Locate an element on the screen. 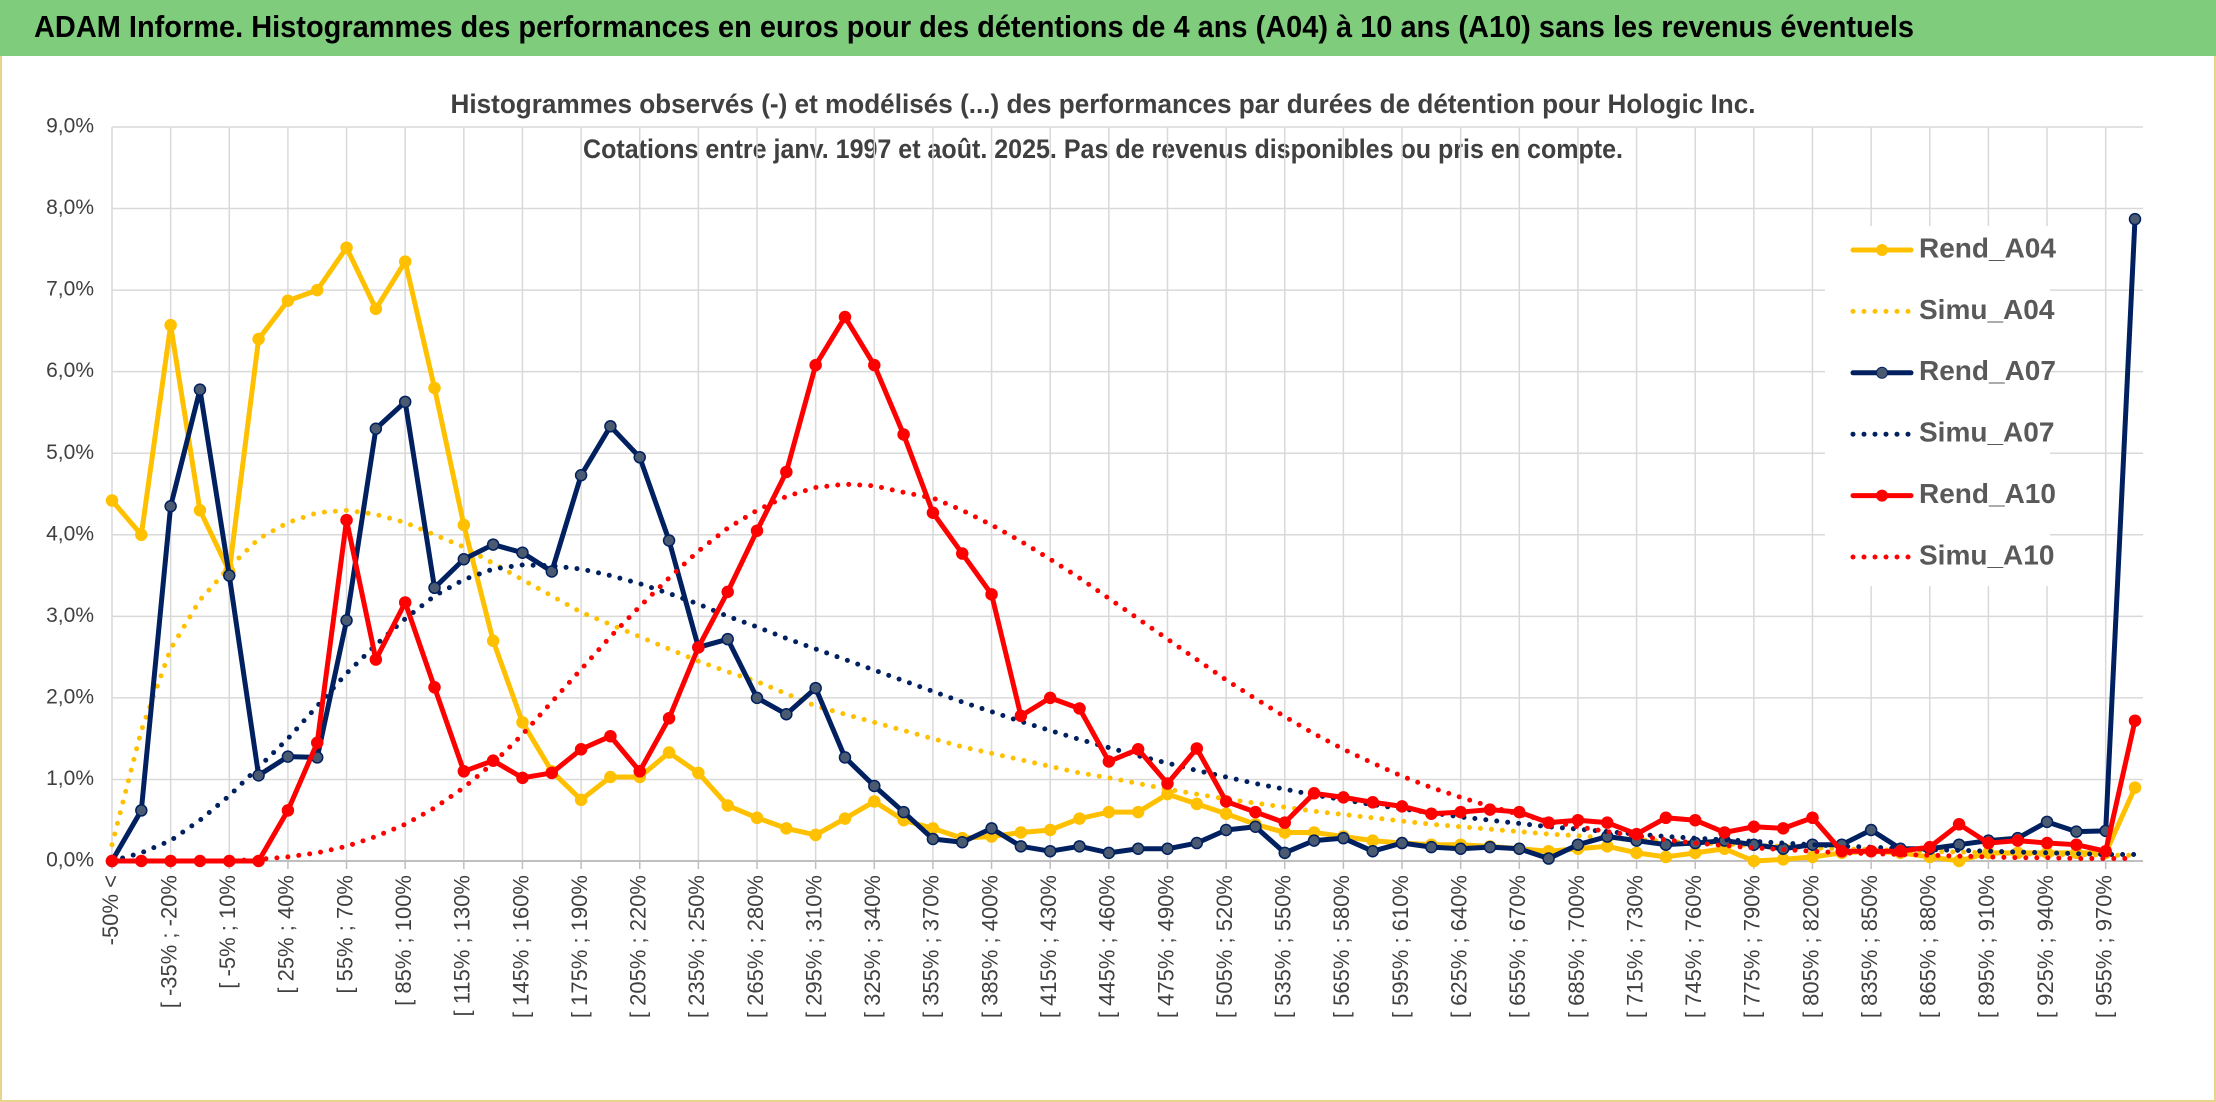 The height and width of the screenshot is (1102, 2216). x-tick-label: [ 775% ; 790% is located at coordinates (1752, 946).